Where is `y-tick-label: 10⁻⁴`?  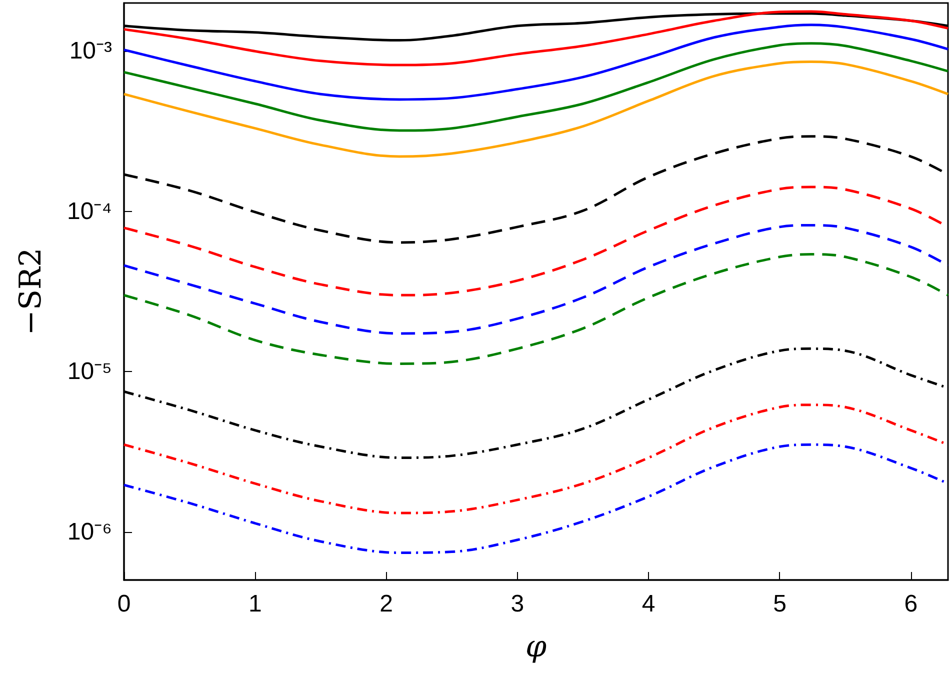
y-tick-label: 10⁻⁴ is located at coordinates (89, 211).